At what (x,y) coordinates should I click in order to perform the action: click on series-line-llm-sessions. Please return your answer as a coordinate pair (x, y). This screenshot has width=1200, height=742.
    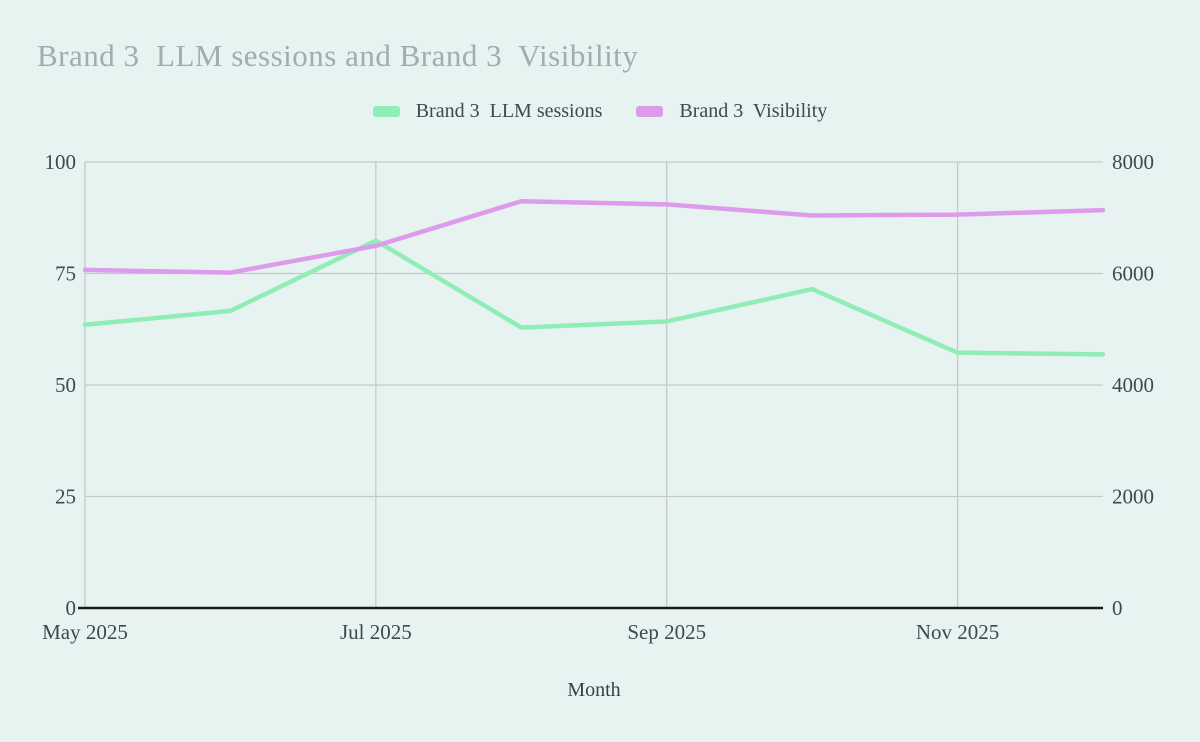
    Looking at the image, I should click on (594, 297).